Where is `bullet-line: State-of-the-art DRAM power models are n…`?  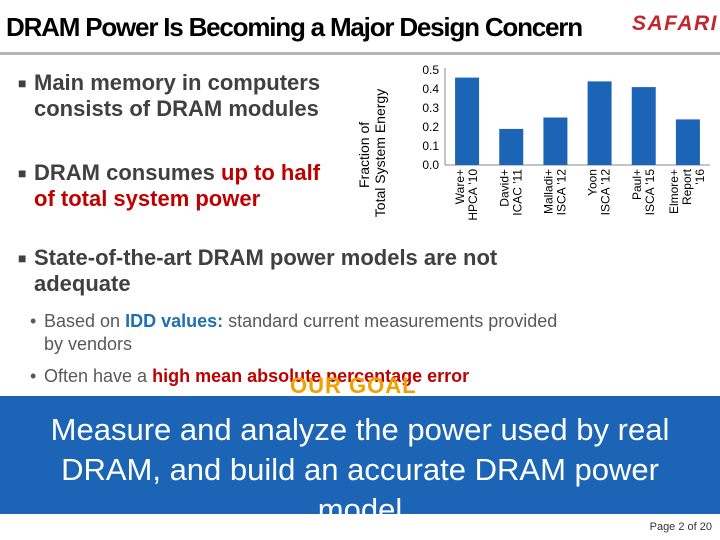
bullet-line: State-of-the-art DRAM power models are n… is located at coordinates (266, 257).